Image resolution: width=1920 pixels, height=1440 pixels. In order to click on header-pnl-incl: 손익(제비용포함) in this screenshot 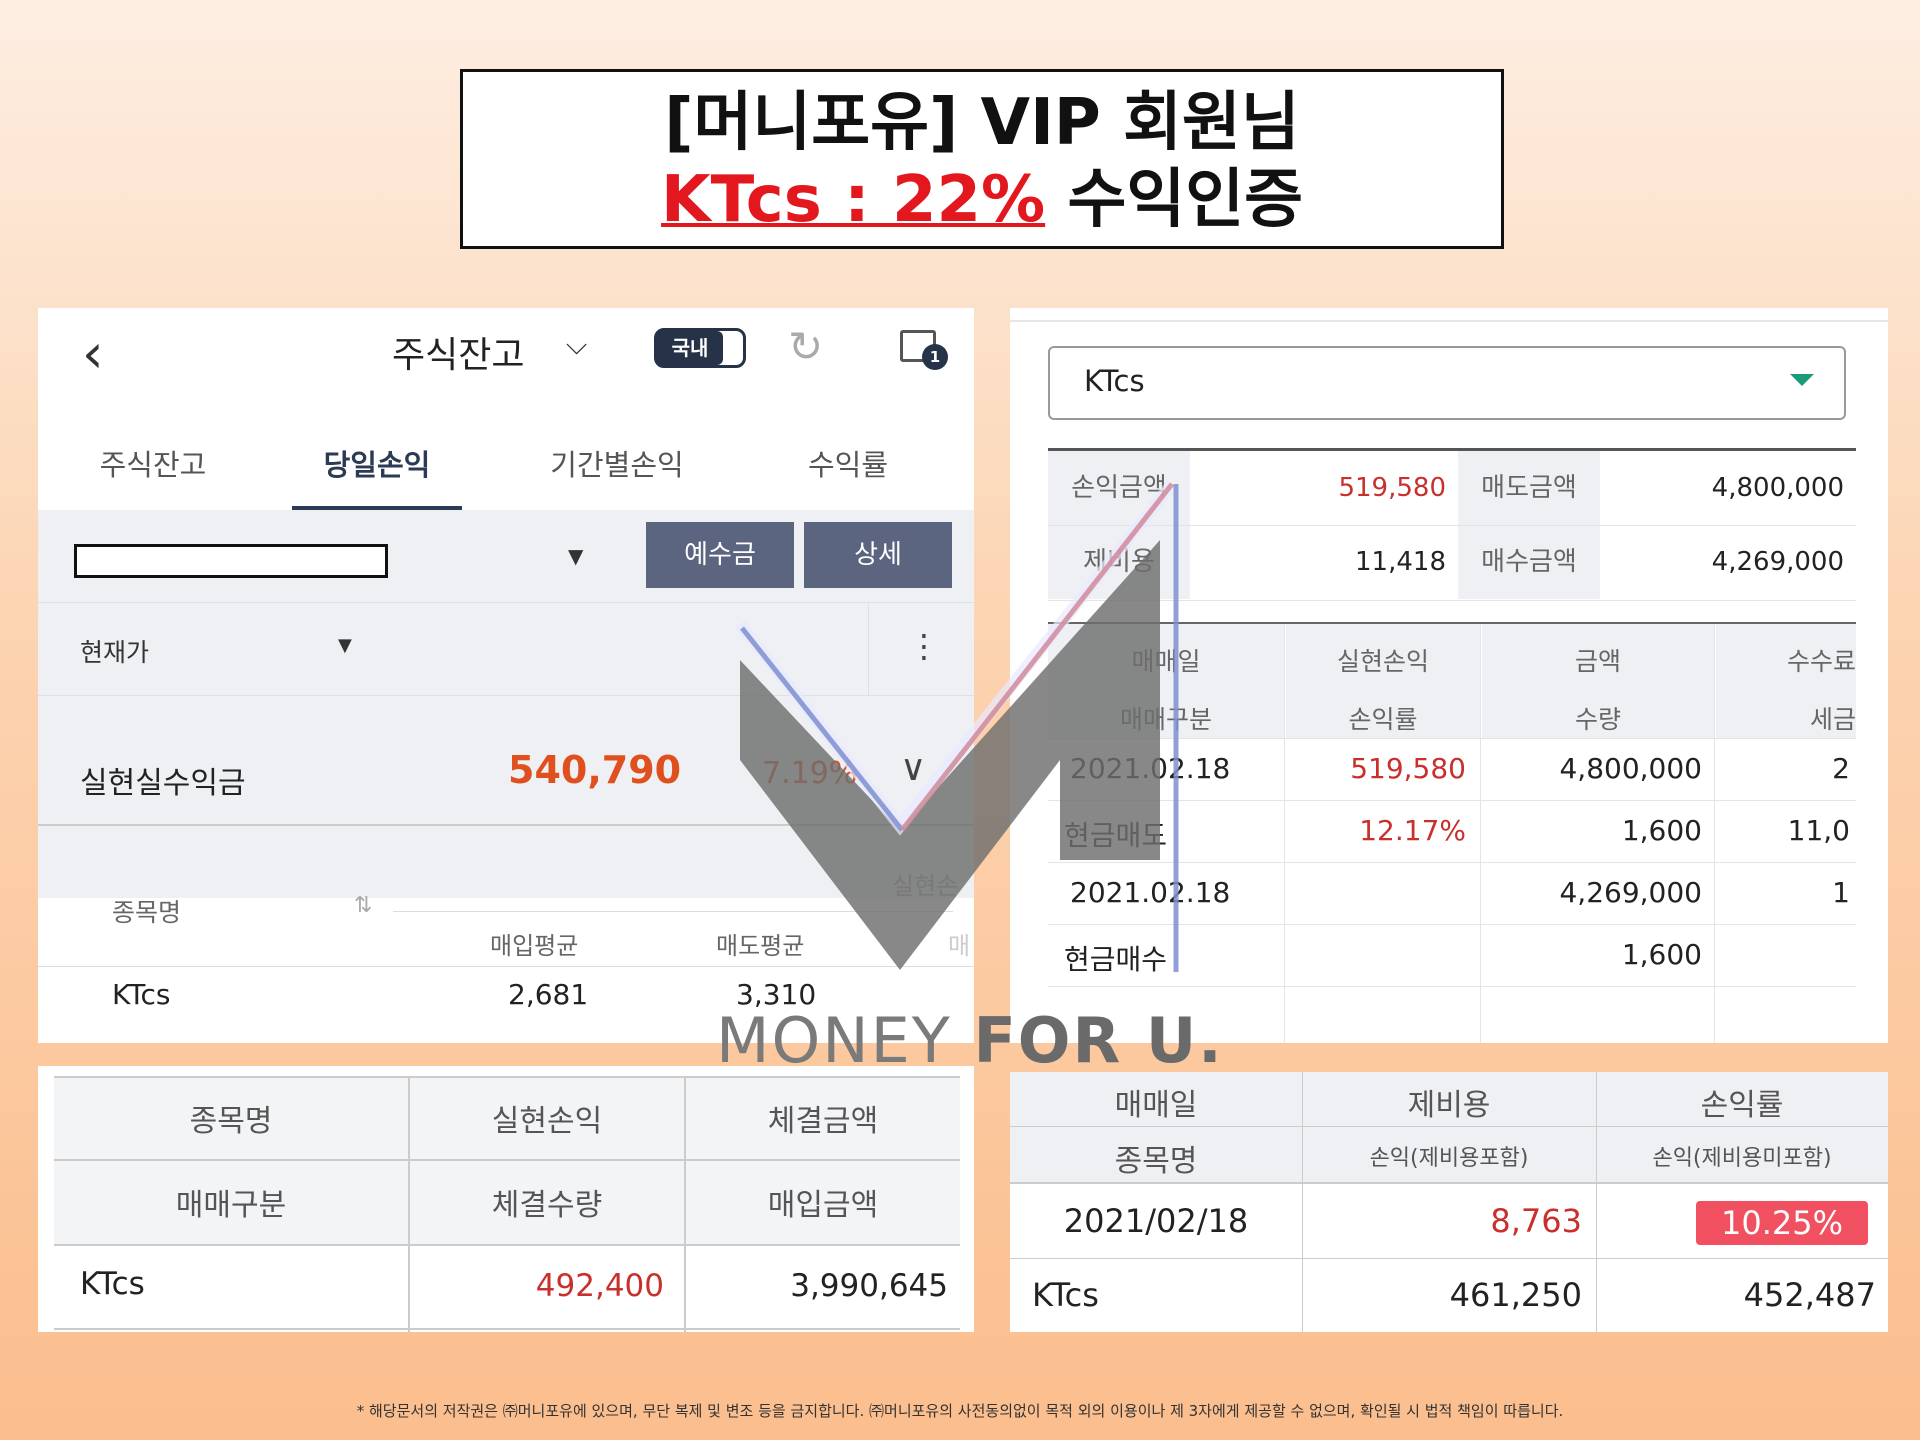, I will do `click(1449, 1158)`.